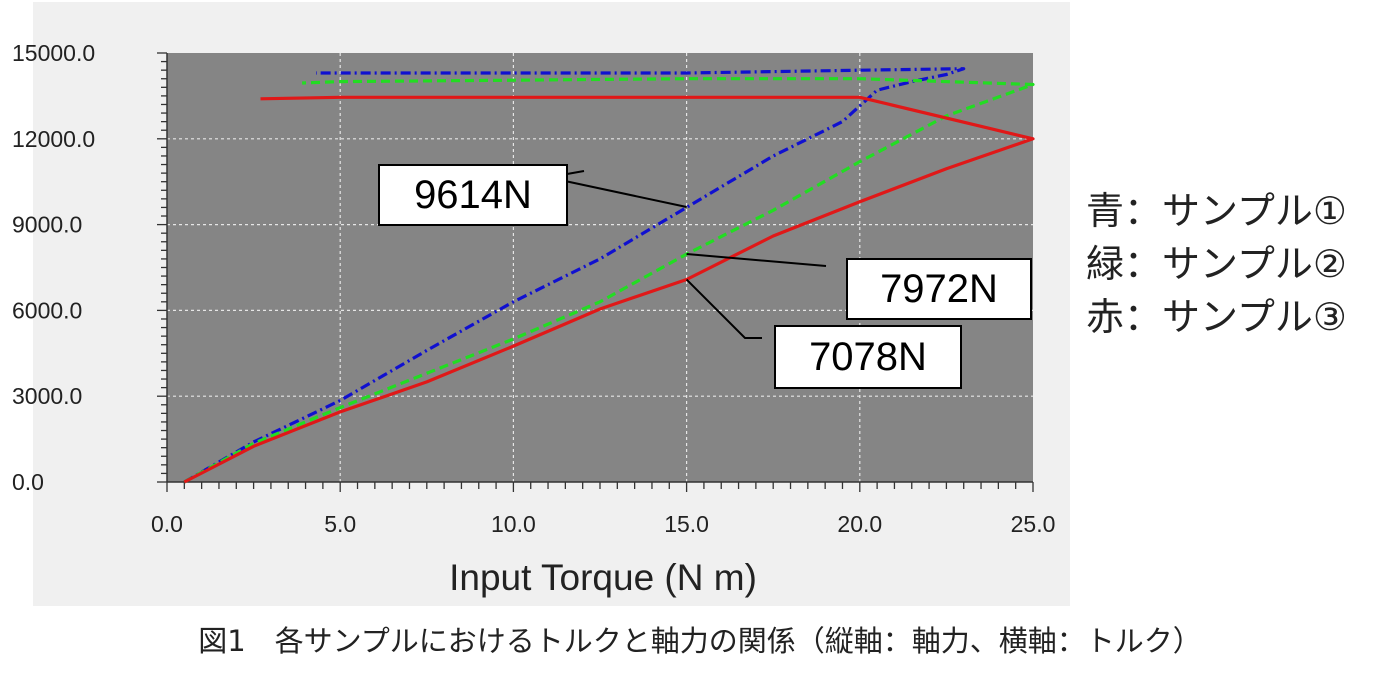 Image resolution: width=1400 pixels, height=689 pixels. I want to click on callout-9614N: 9614N, so click(473, 195).